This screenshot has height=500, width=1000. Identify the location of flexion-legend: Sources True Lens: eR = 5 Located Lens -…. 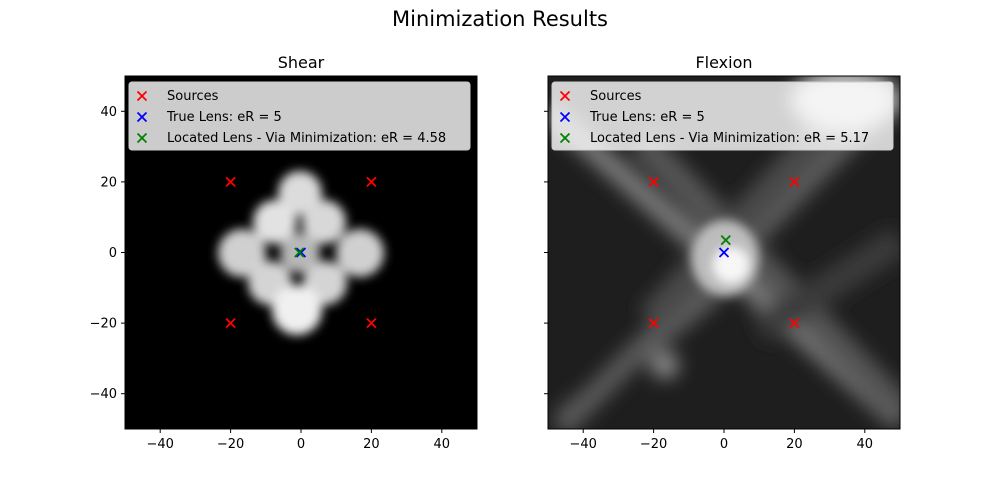
(722, 116).